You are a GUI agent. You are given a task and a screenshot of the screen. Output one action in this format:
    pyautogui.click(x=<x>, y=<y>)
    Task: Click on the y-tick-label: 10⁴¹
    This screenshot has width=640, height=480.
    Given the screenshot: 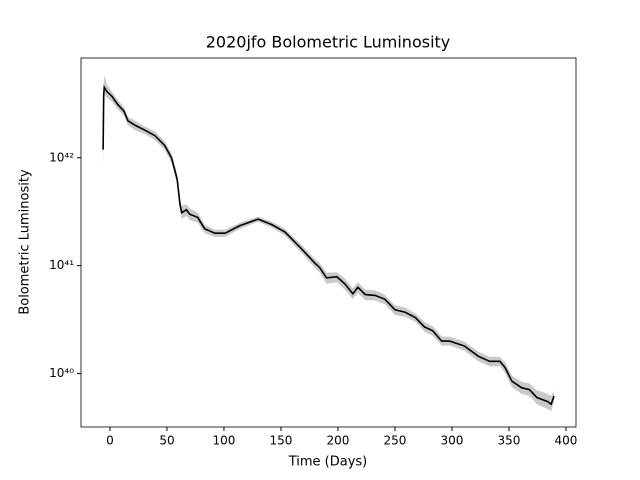 What is the action you would take?
    pyautogui.click(x=61, y=265)
    